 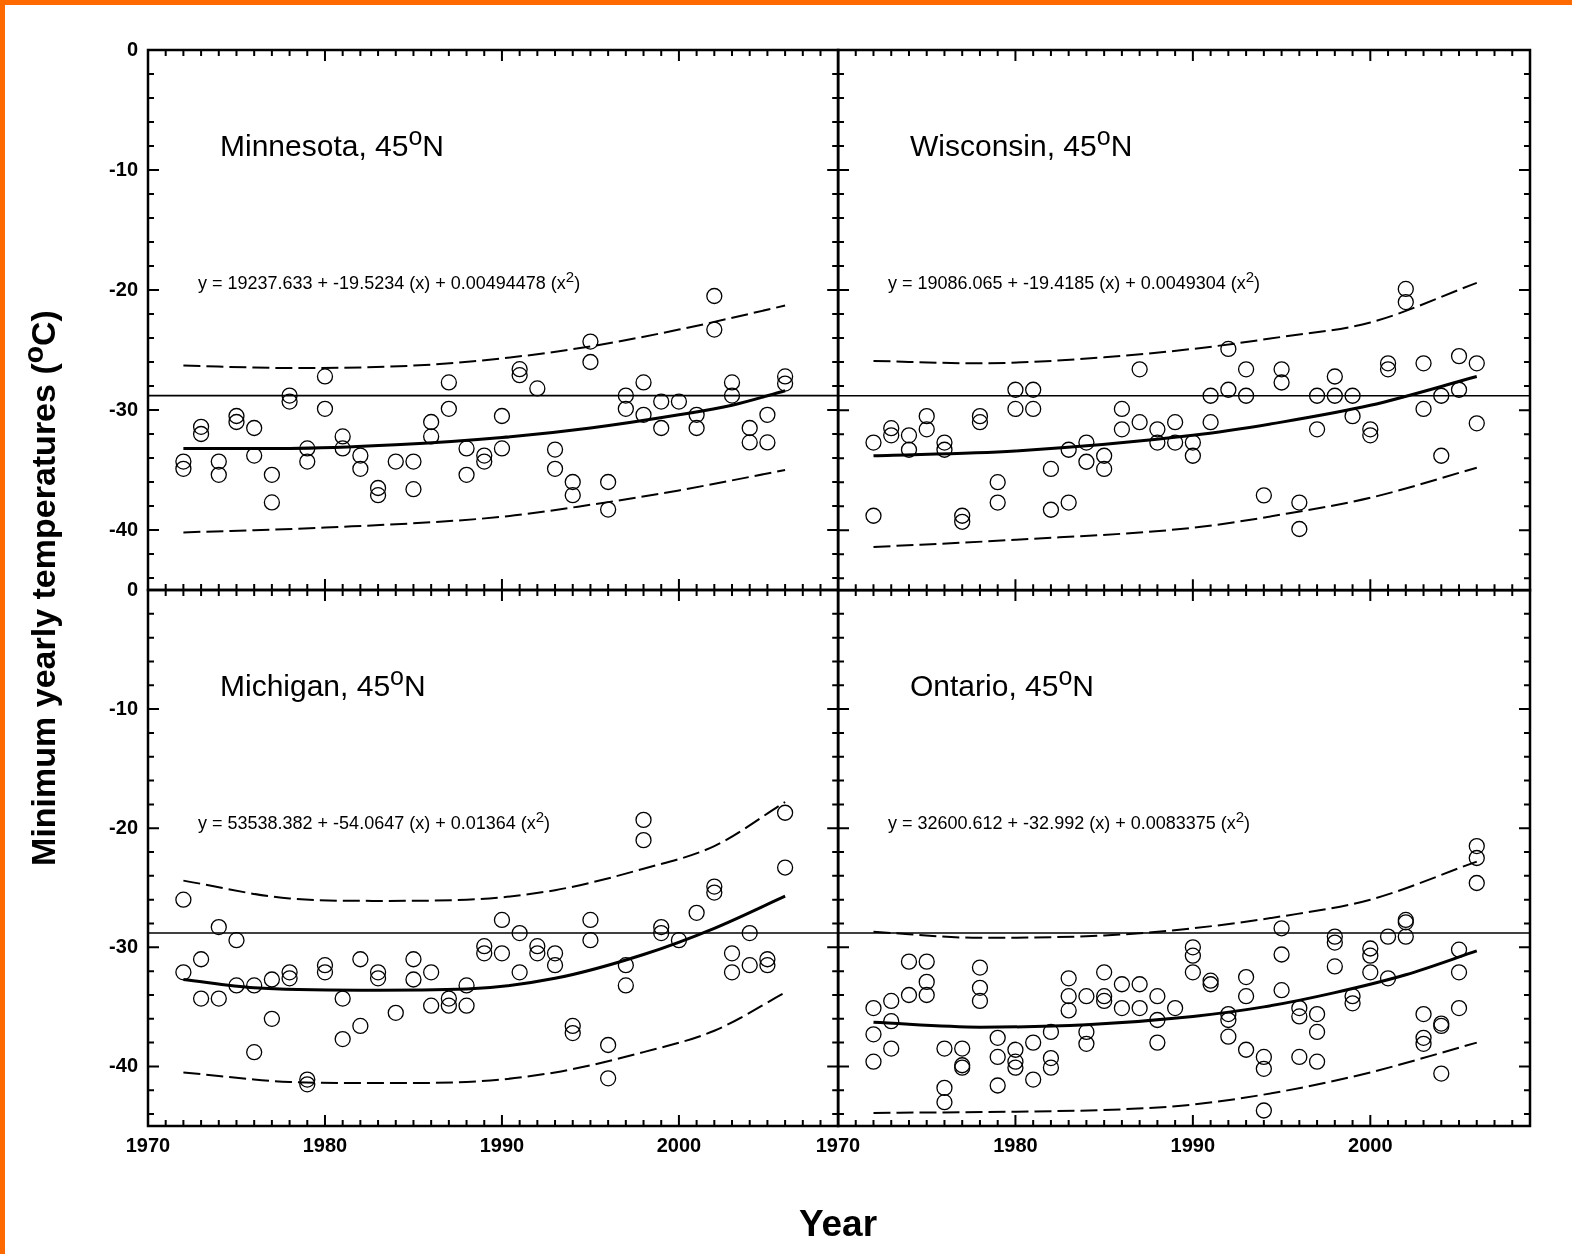 I want to click on text: Ontario, 45$^{o}$N, so click(x=1002, y=682).